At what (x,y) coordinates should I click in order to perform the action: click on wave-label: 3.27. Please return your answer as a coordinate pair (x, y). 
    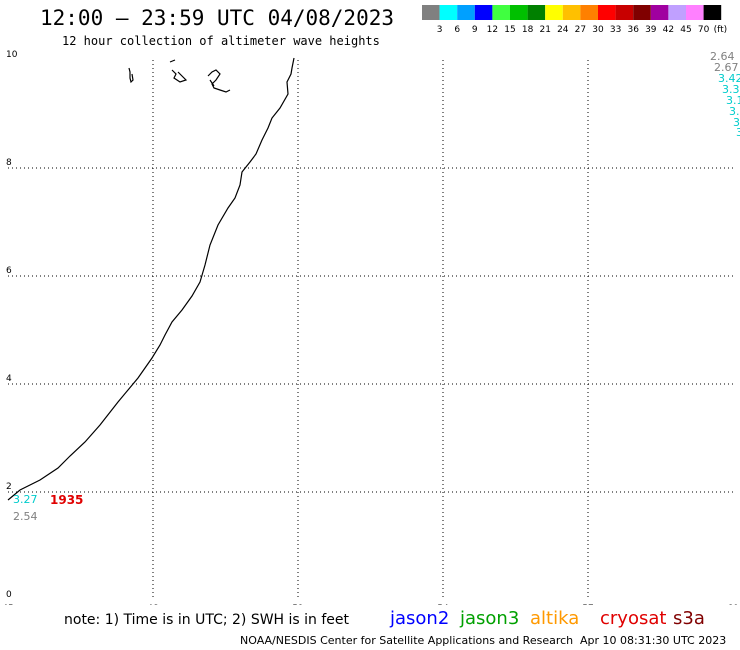
    Looking at the image, I should click on (25, 499).